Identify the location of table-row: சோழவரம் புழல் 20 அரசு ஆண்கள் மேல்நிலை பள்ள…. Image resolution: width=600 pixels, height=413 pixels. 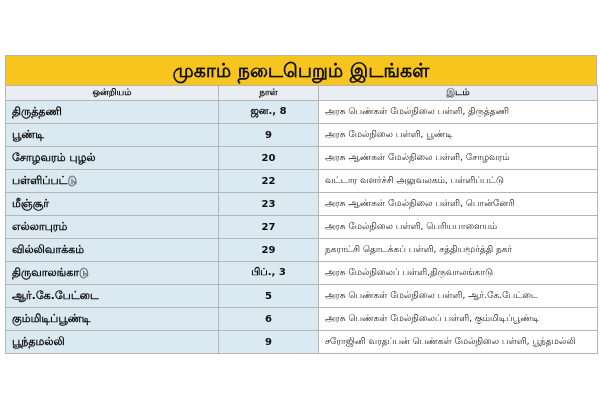
(301, 158).